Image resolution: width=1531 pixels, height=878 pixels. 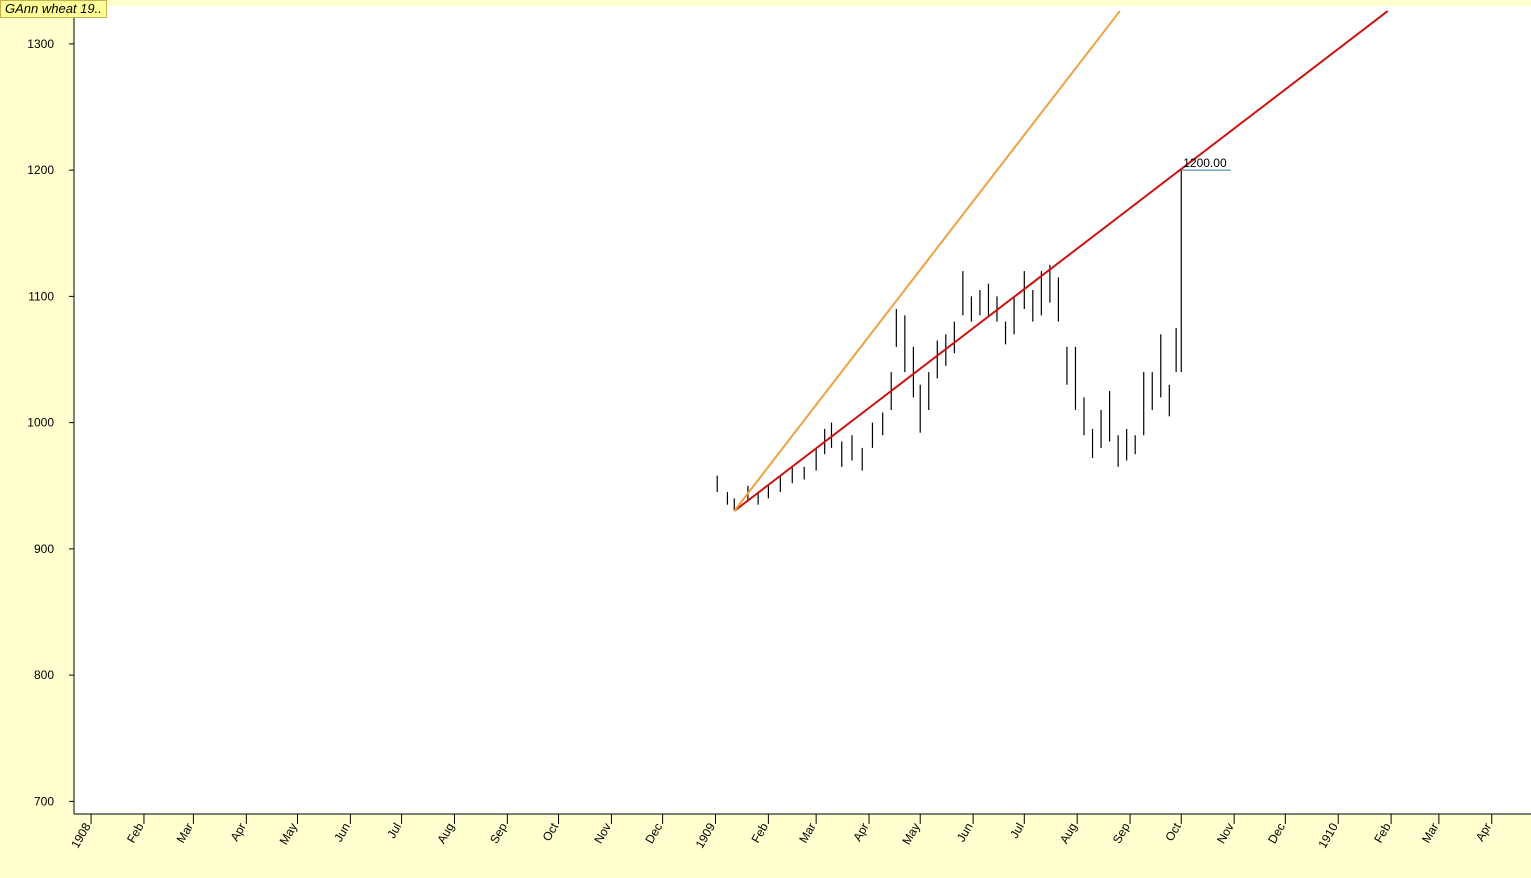 What do you see at coordinates (81, 835) in the screenshot?
I see `x-tick-label: 1908` at bounding box center [81, 835].